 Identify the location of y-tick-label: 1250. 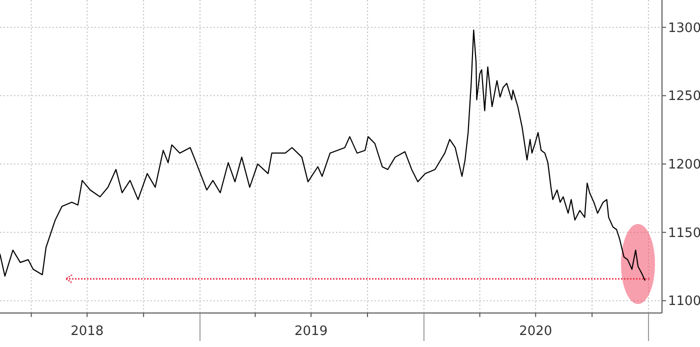
(684, 96).